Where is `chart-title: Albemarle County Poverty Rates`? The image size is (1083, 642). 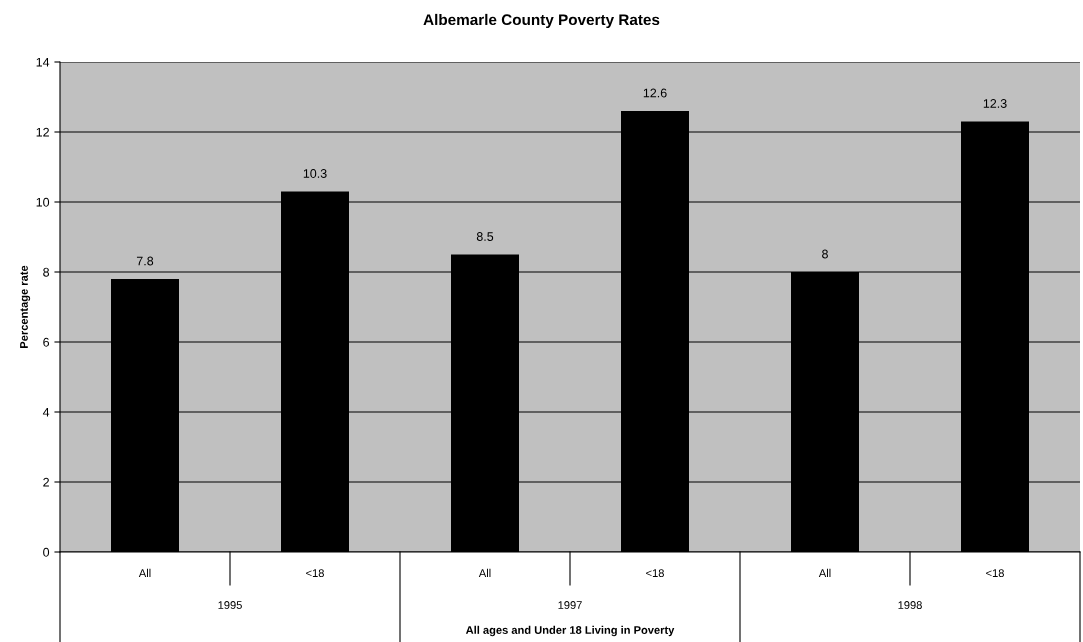 chart-title: Albemarle County Poverty Rates is located at coordinates (541, 21).